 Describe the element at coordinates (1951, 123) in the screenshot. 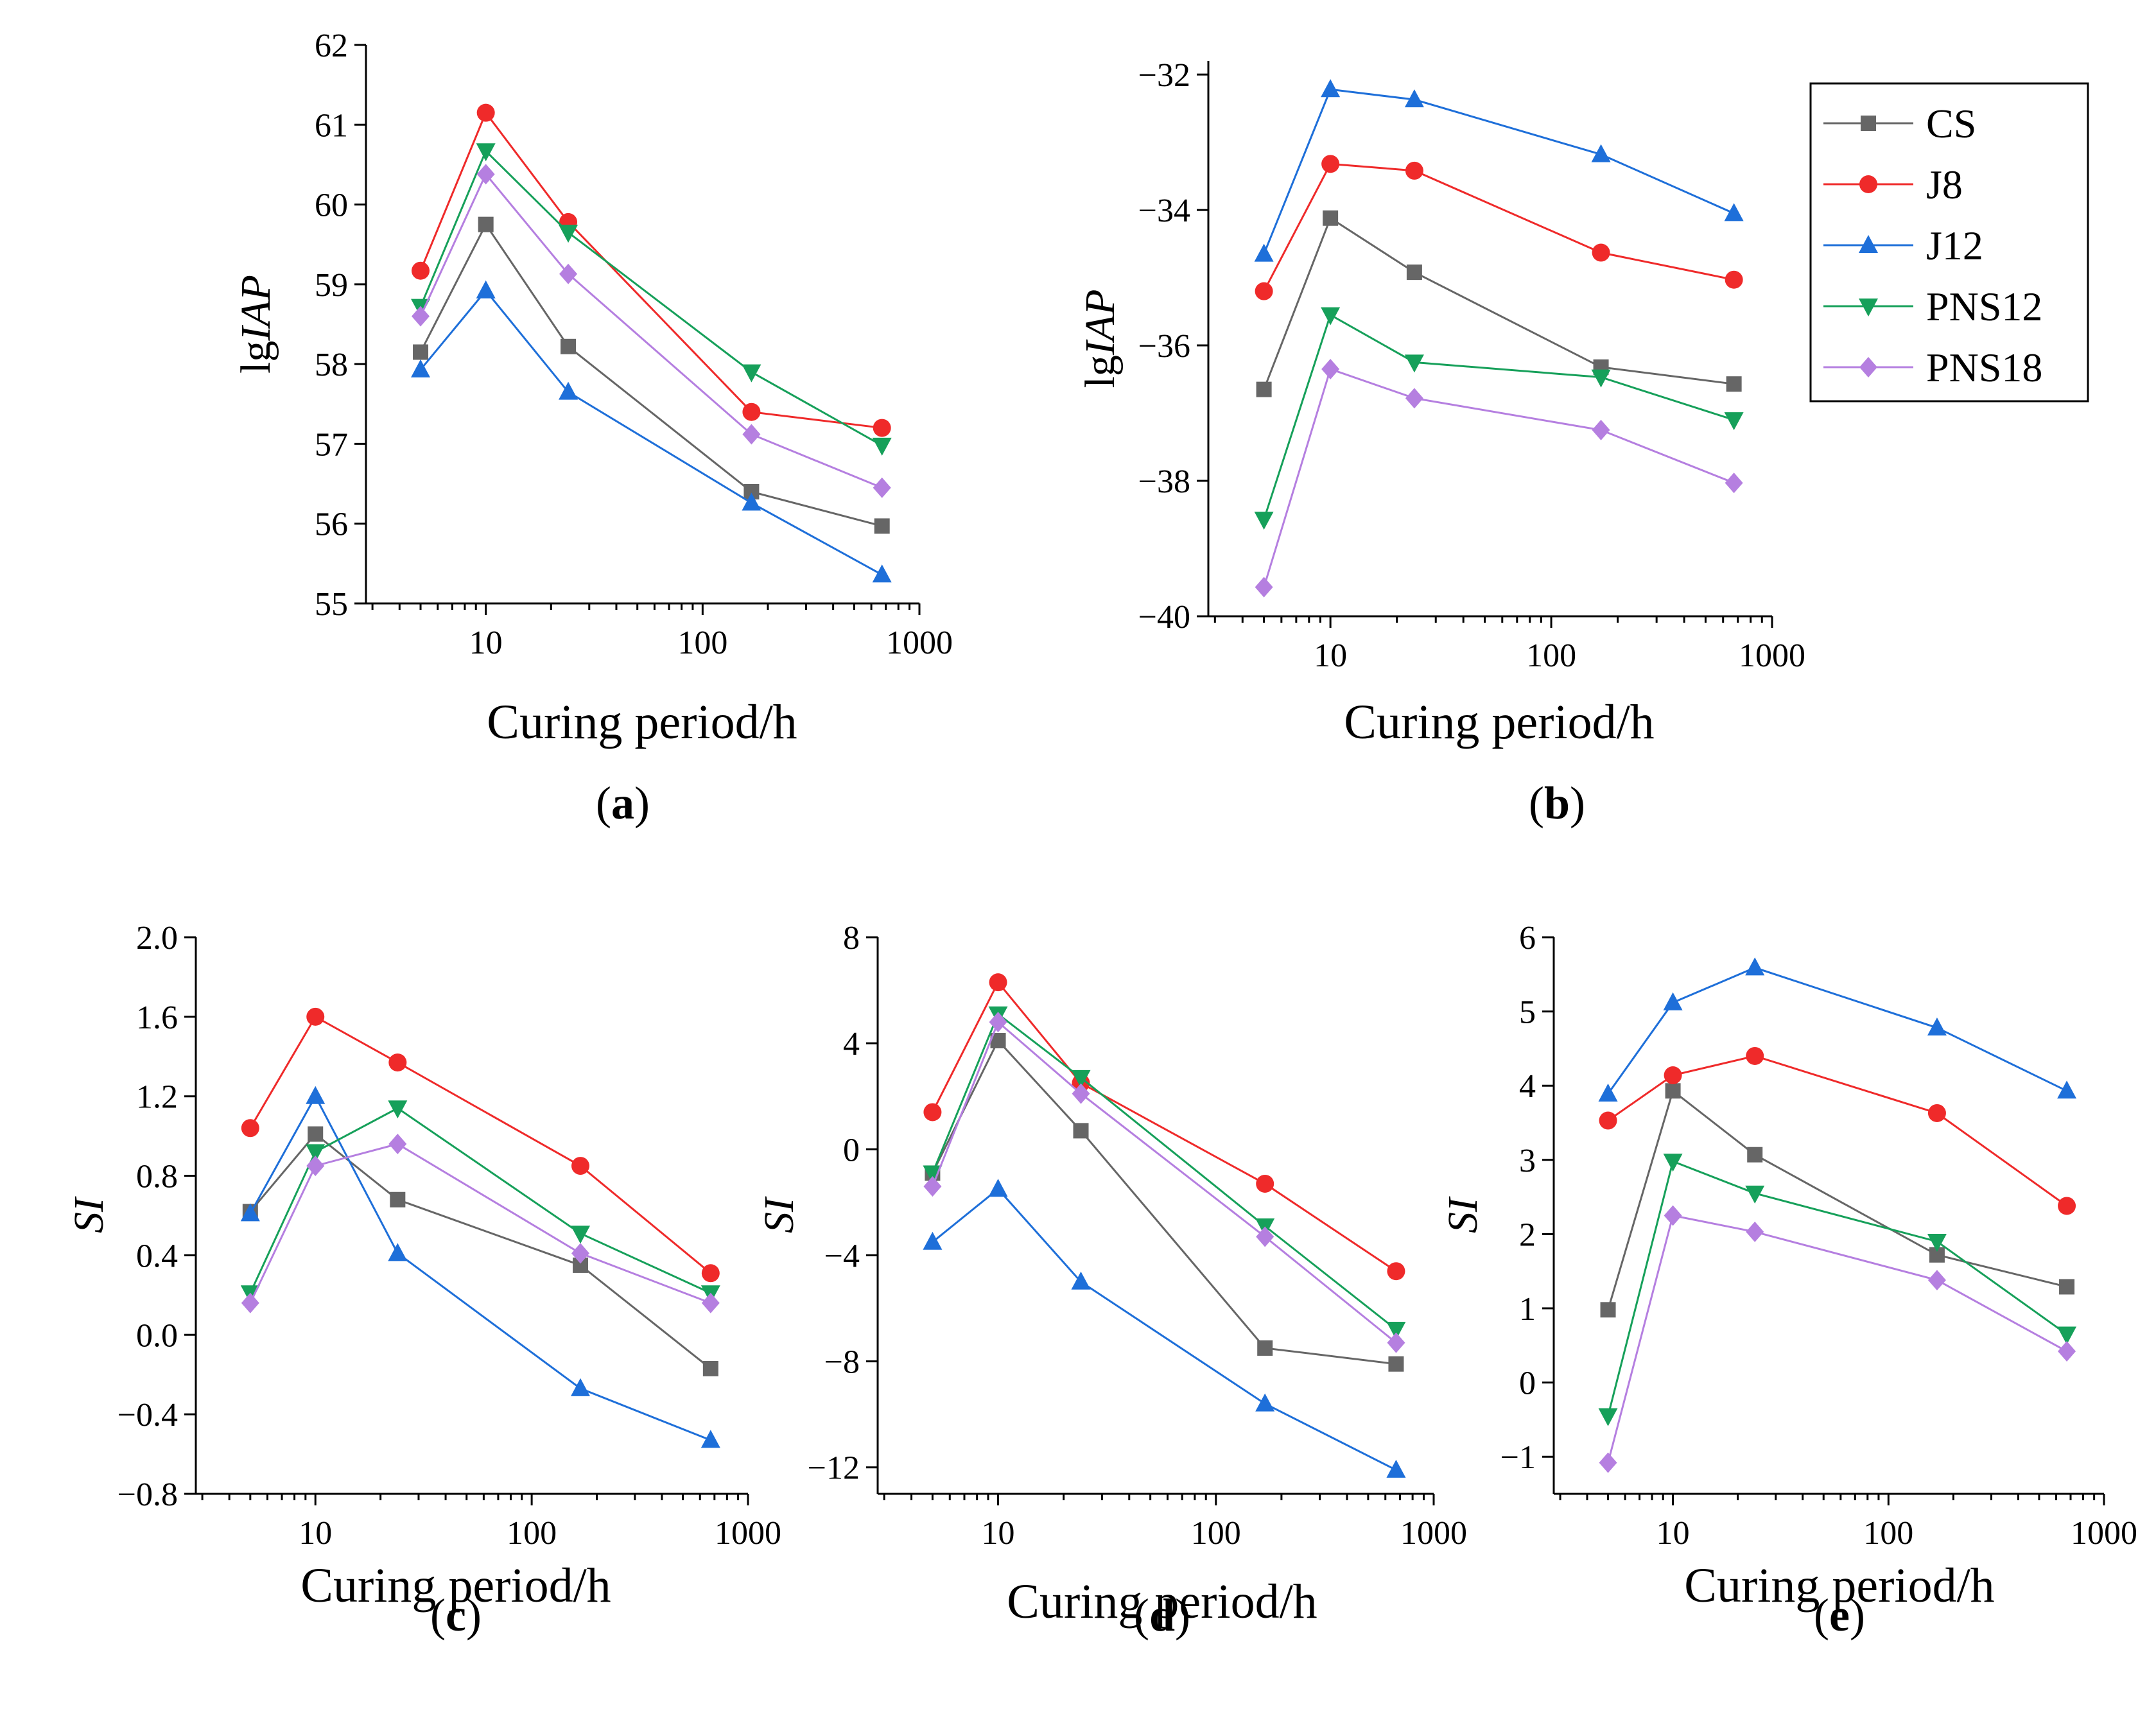

I see `legend-label: CS` at that location.